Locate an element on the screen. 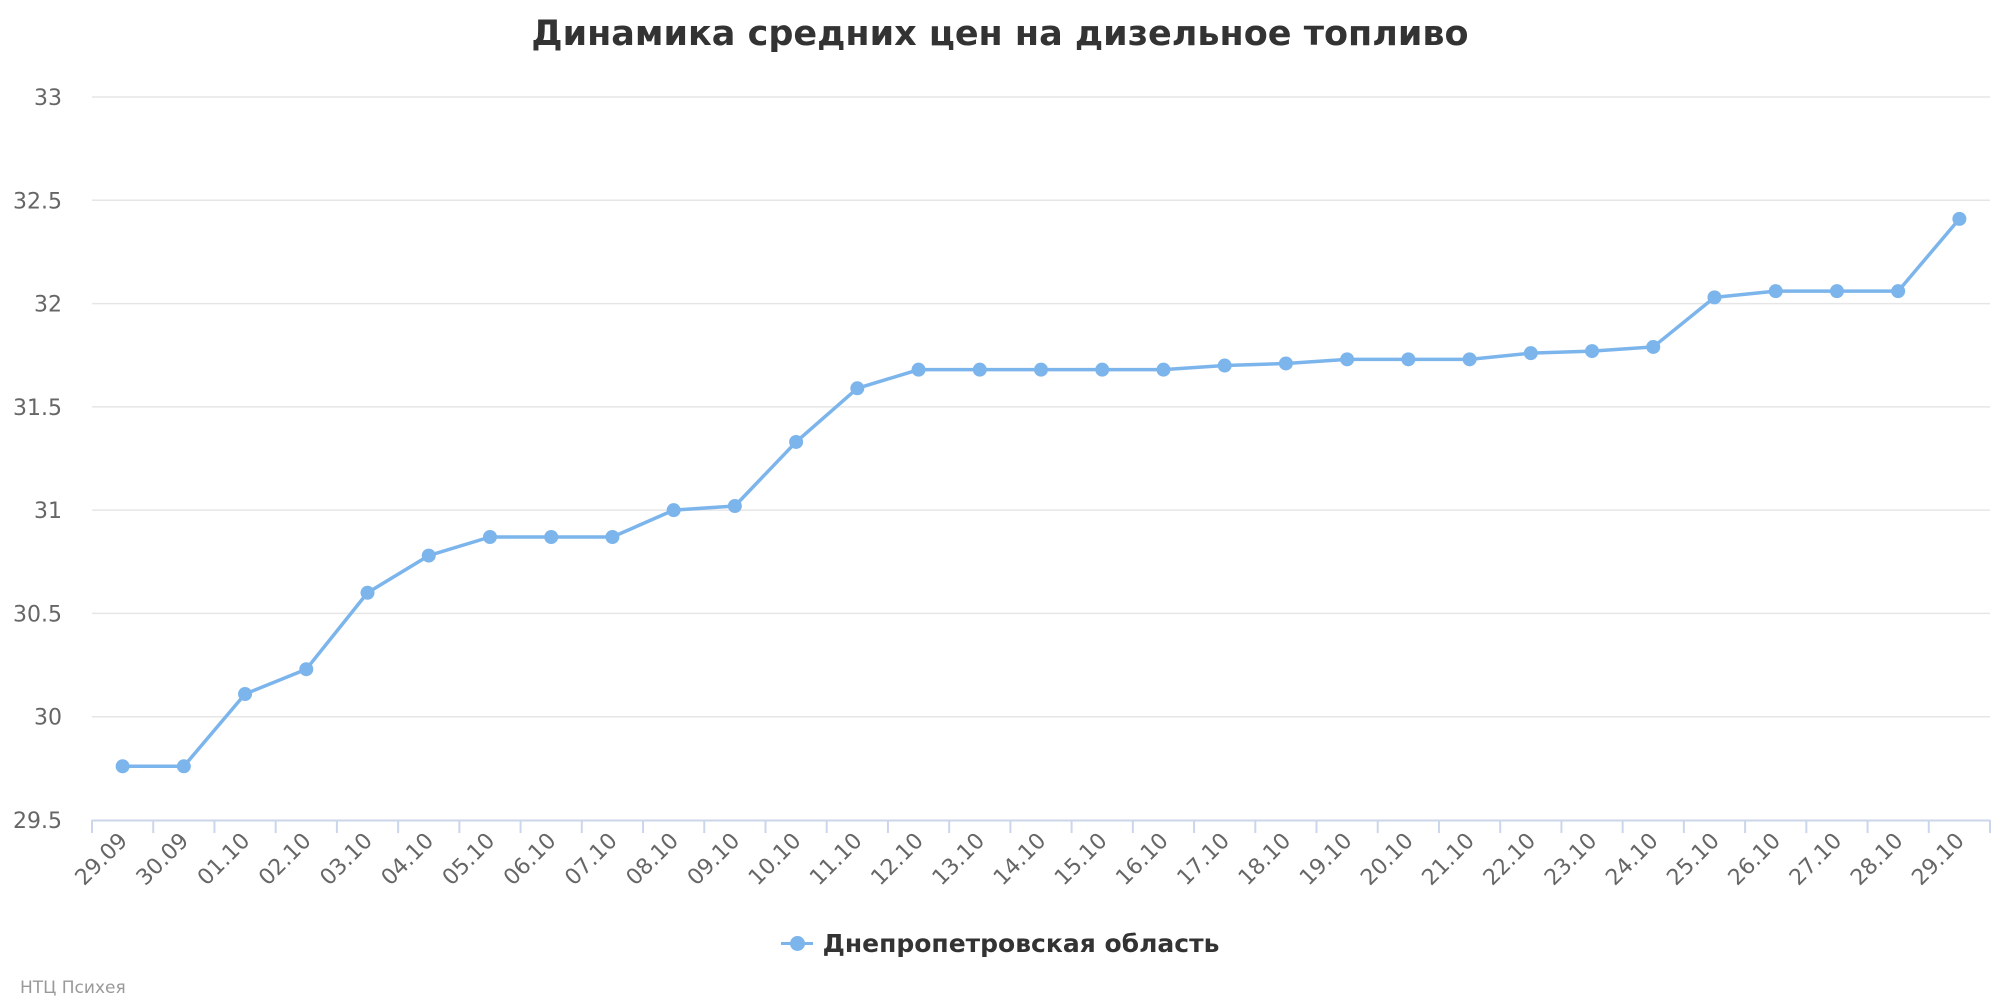 The height and width of the screenshot is (1000, 2000). x-tick-label: 25.10 is located at coordinates (1694, 860).